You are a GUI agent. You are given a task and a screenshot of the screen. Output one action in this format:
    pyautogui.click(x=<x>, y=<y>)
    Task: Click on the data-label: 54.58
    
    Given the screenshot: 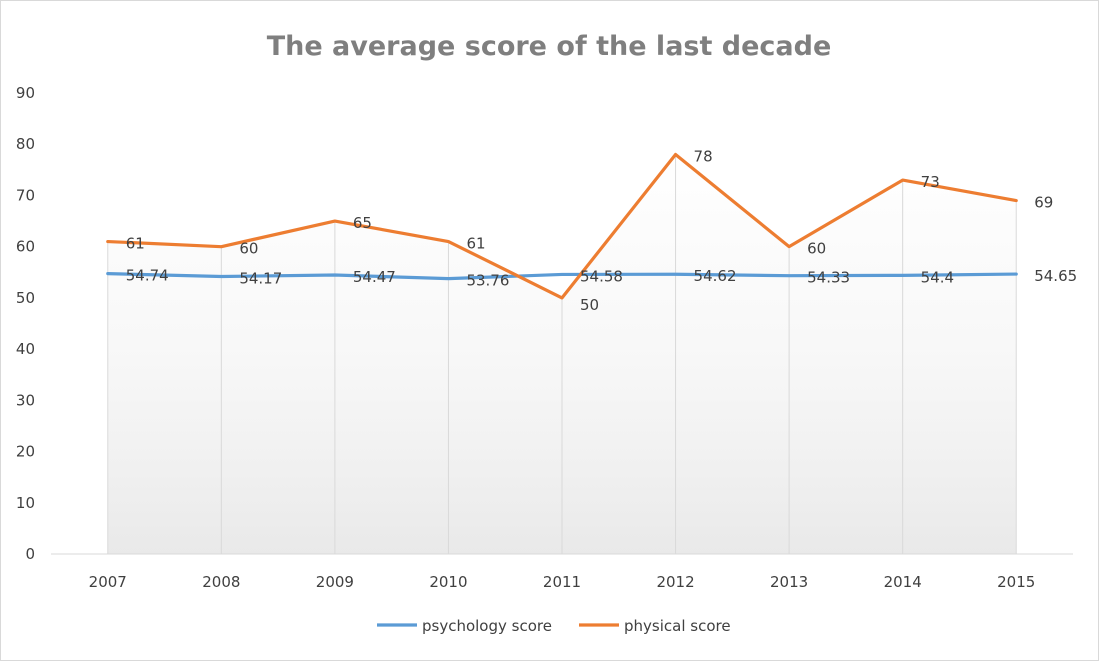 What is the action you would take?
    pyautogui.click(x=601, y=276)
    